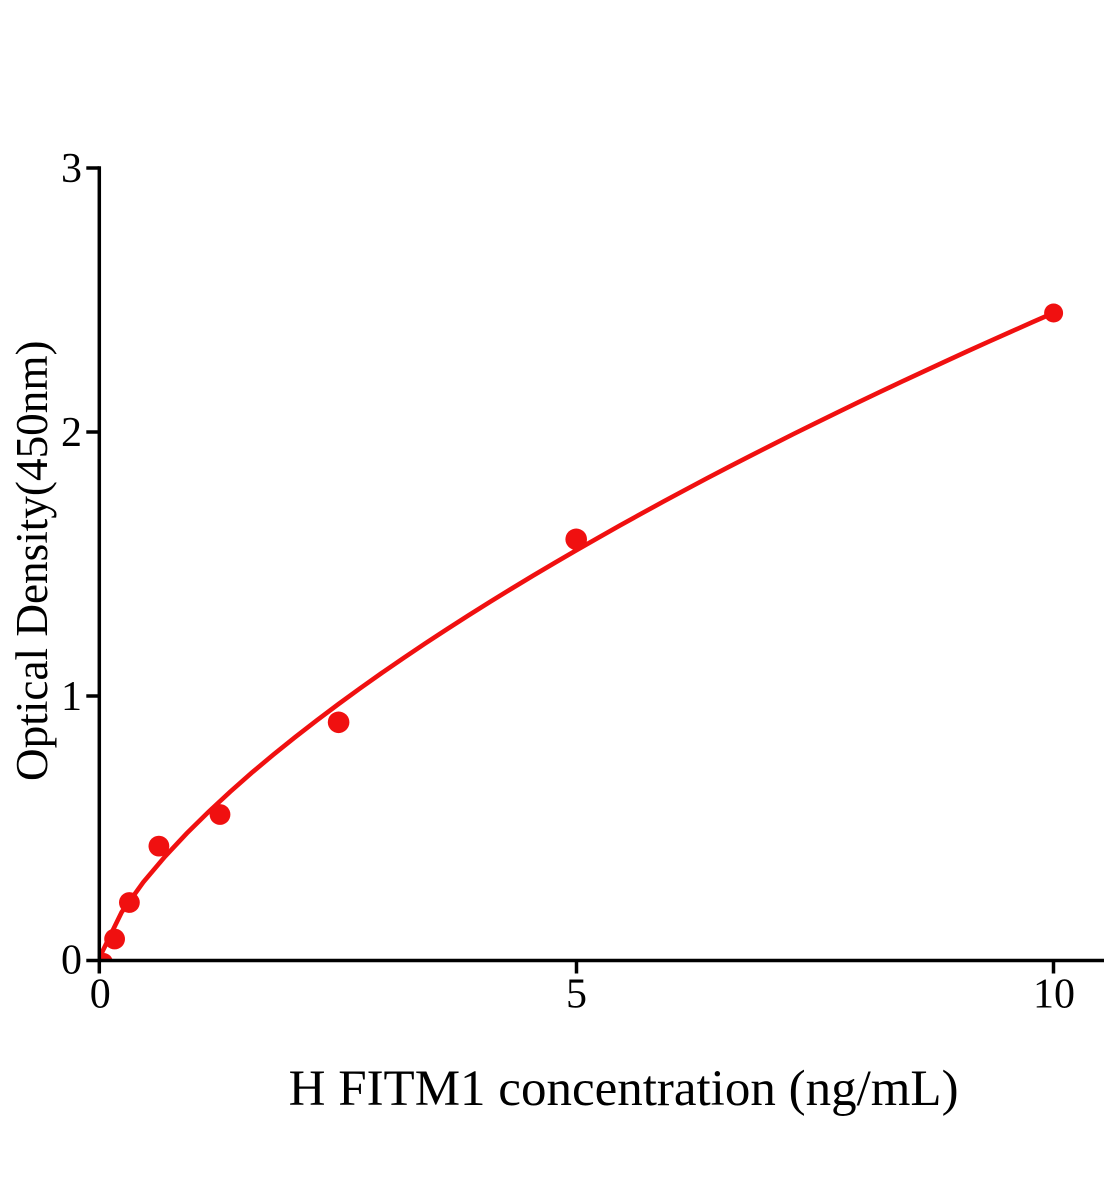 The image size is (1104, 1200). I want to click on svg-text: 1, so click(71, 697).